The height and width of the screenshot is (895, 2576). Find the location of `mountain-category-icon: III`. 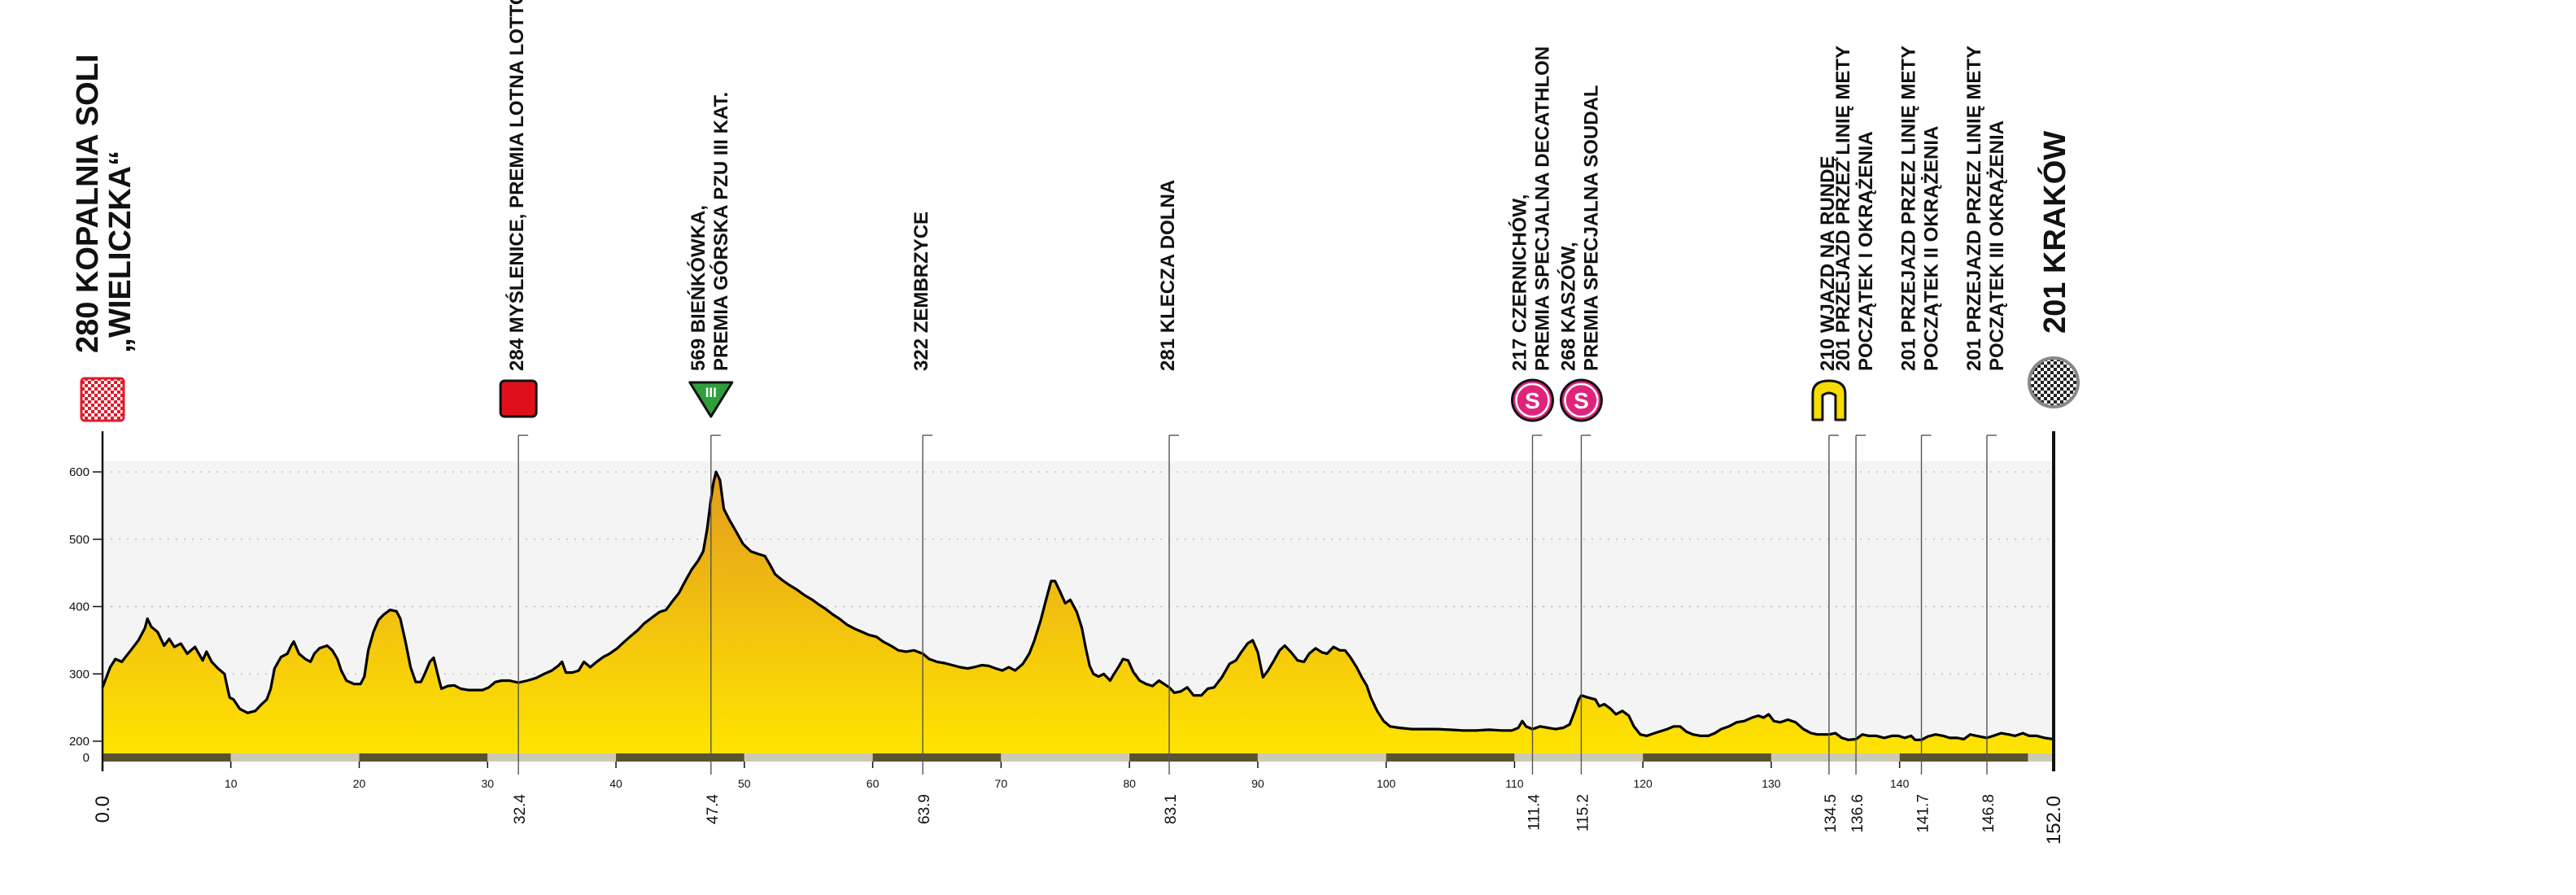

mountain-category-icon: III is located at coordinates (711, 399).